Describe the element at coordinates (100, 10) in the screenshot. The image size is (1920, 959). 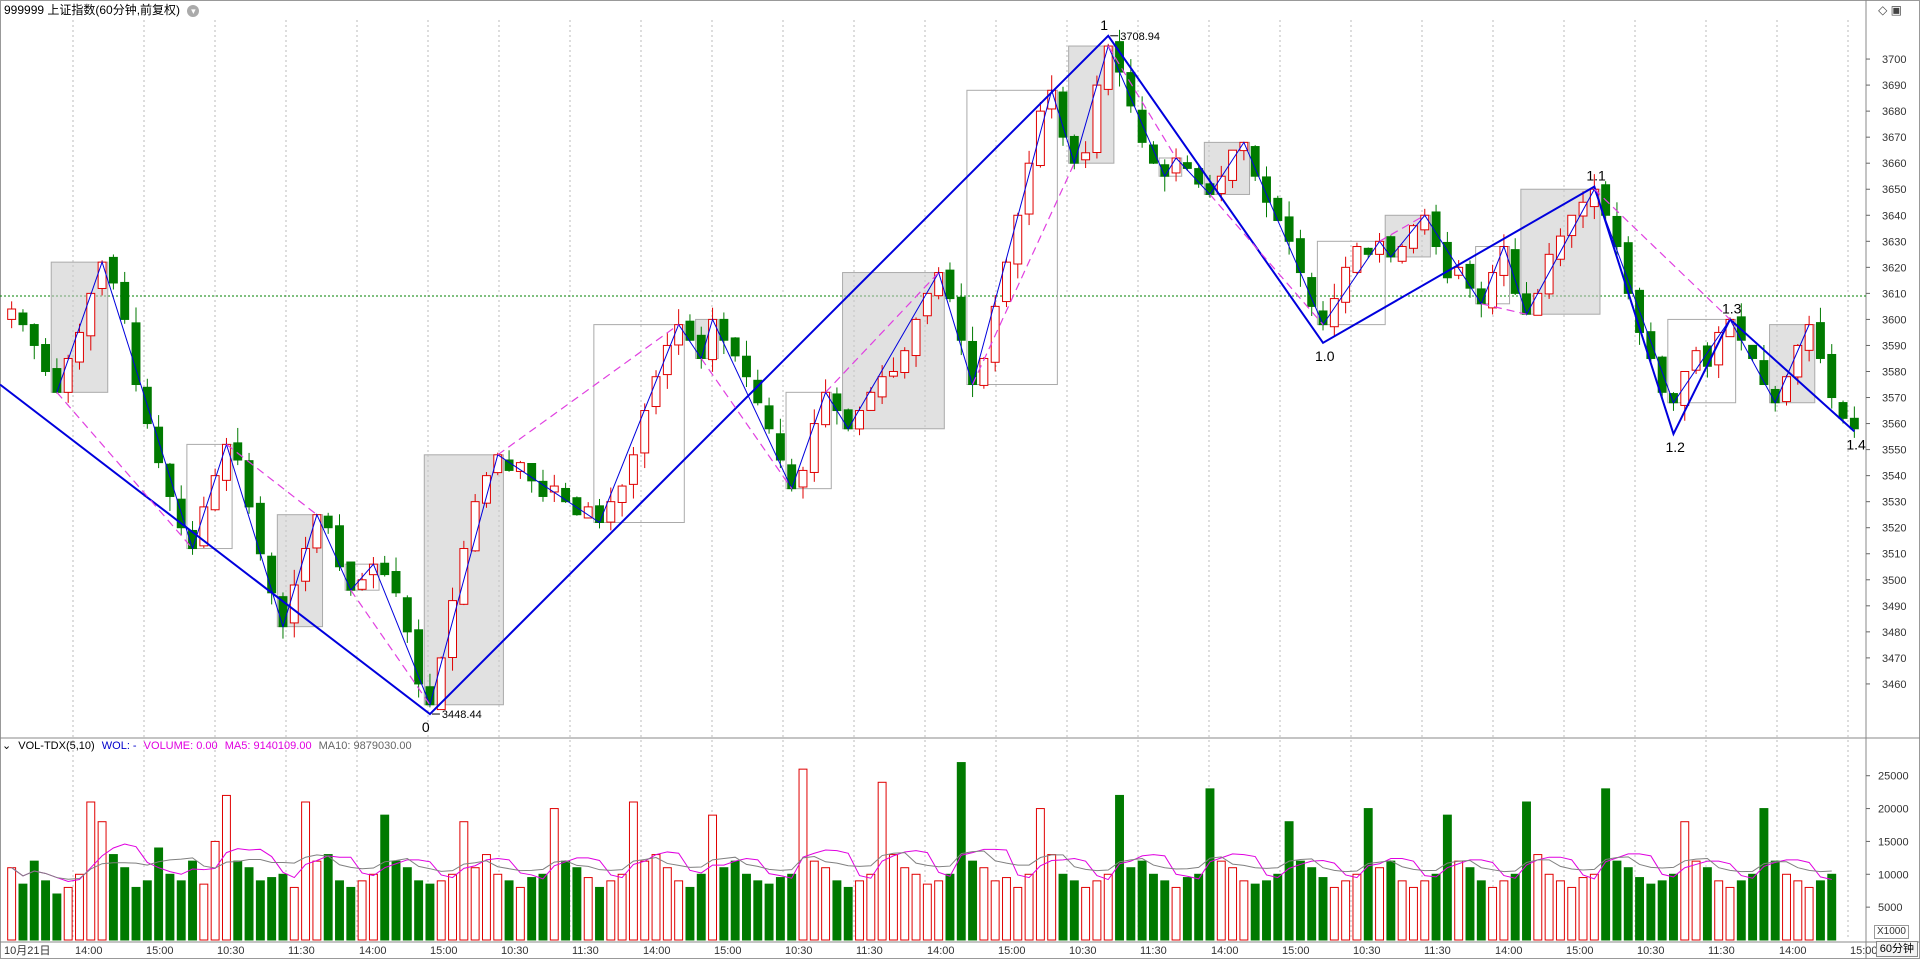
I see `chart-title-bar: 999999 上证指数(60分钟,前复权) ▾` at that location.